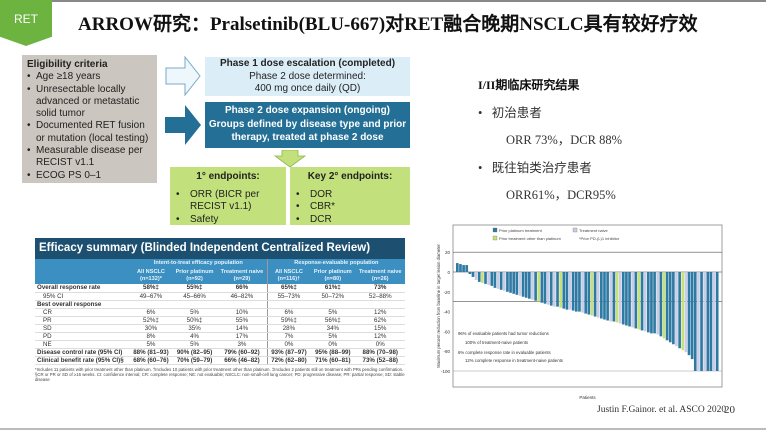 The image size is (766, 433). I want to click on phase1-dose: 400 mg once daily (QD), so click(307, 88).